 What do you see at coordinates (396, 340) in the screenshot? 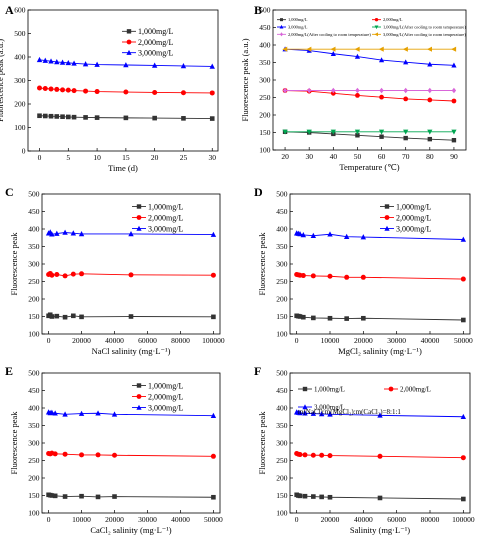
I see `x-tick-label: 30000` at bounding box center [396, 340].